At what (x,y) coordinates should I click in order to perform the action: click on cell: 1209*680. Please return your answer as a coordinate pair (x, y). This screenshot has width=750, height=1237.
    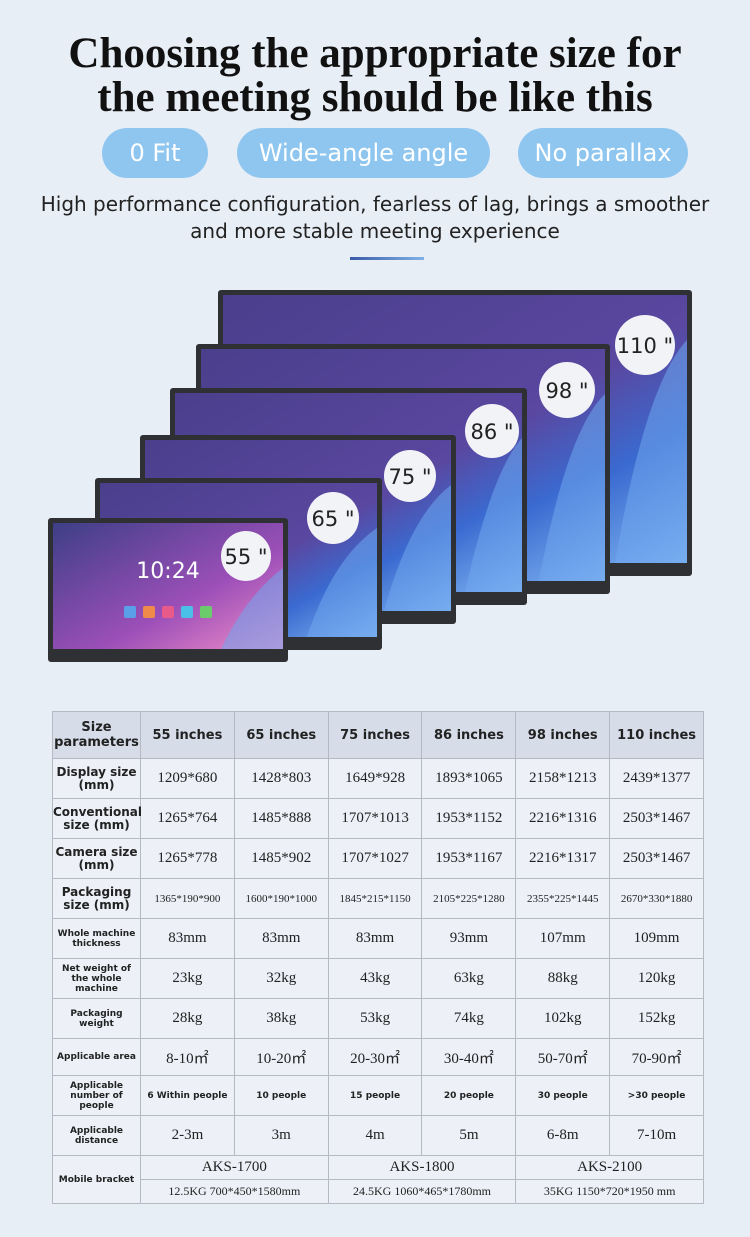
    Looking at the image, I should click on (187, 778).